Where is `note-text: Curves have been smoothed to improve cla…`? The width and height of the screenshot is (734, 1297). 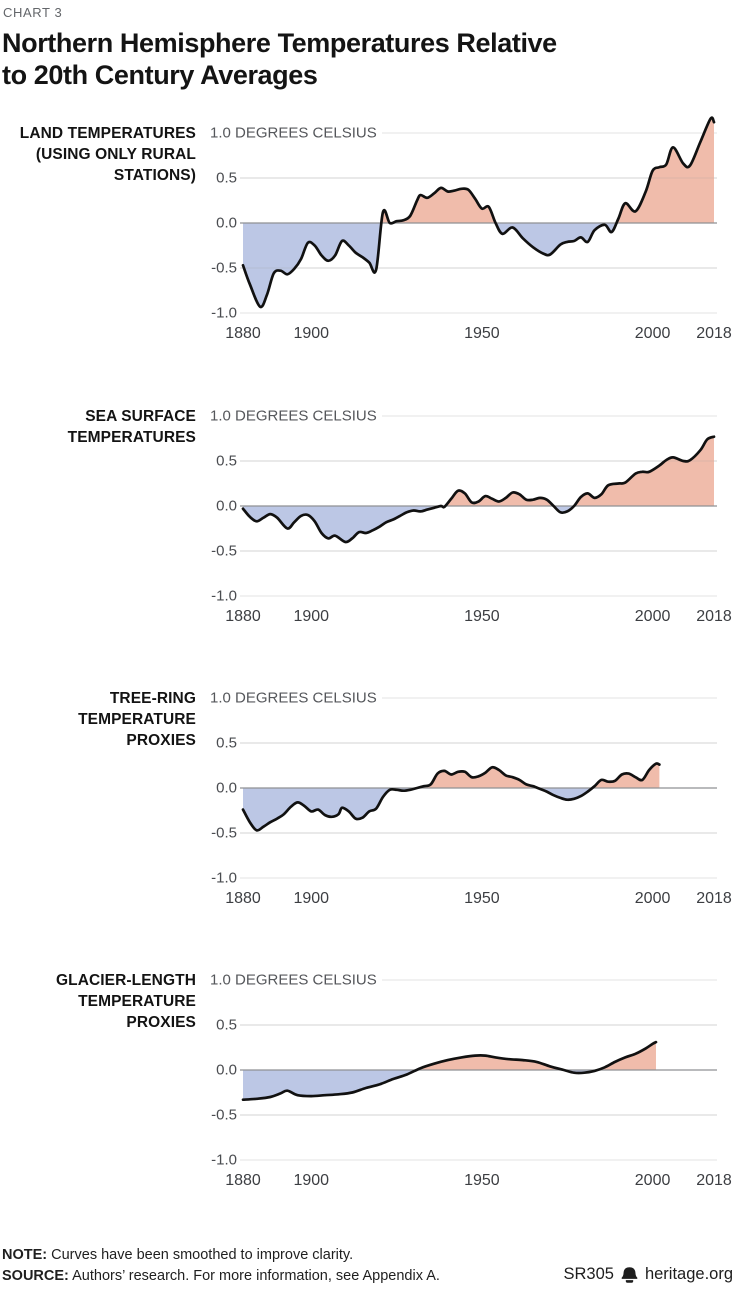
note-text: Curves have been smoothed to improve cla… is located at coordinates (202, 1255).